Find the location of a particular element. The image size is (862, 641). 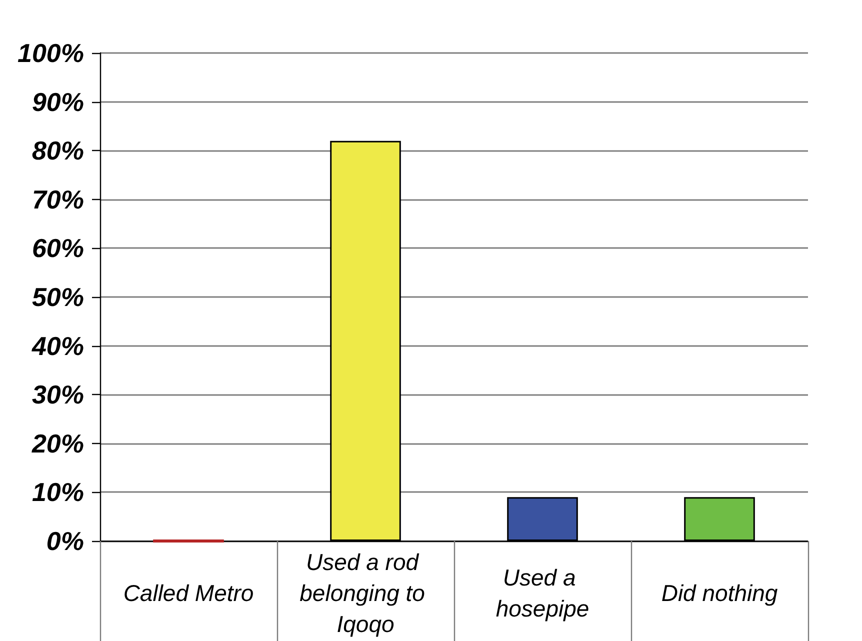

y-tick-label: 30% is located at coordinates (58, 395).